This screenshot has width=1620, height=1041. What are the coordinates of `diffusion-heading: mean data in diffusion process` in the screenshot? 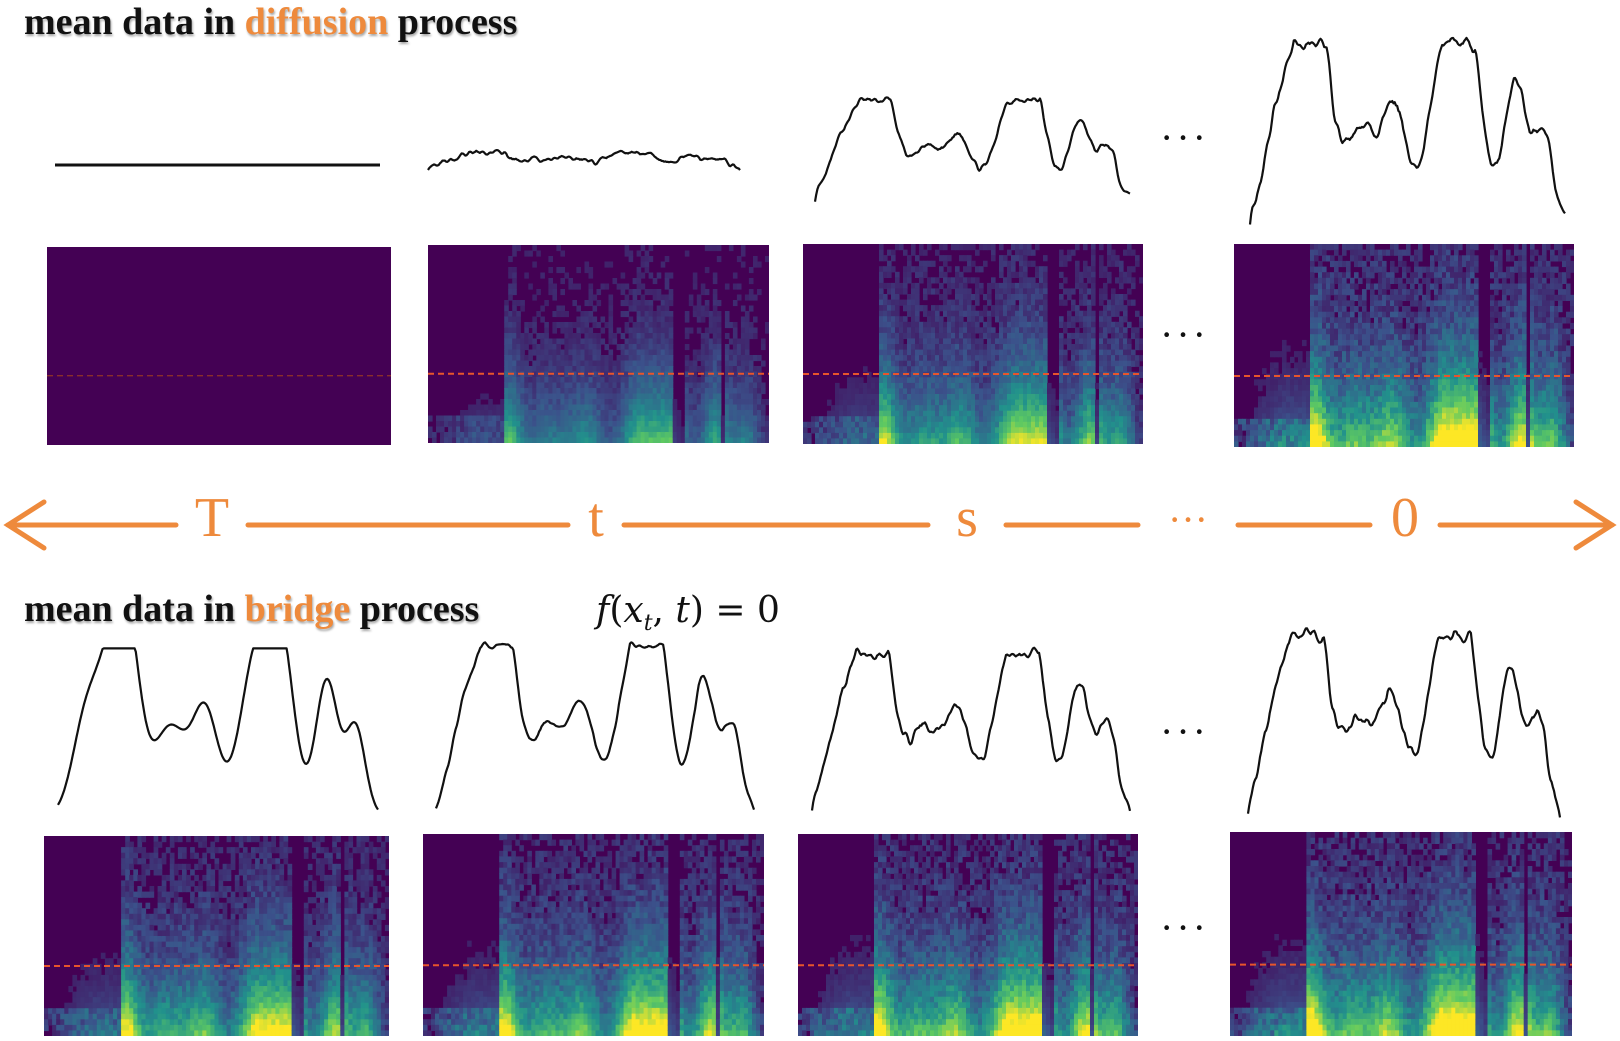 It's located at (270, 22).